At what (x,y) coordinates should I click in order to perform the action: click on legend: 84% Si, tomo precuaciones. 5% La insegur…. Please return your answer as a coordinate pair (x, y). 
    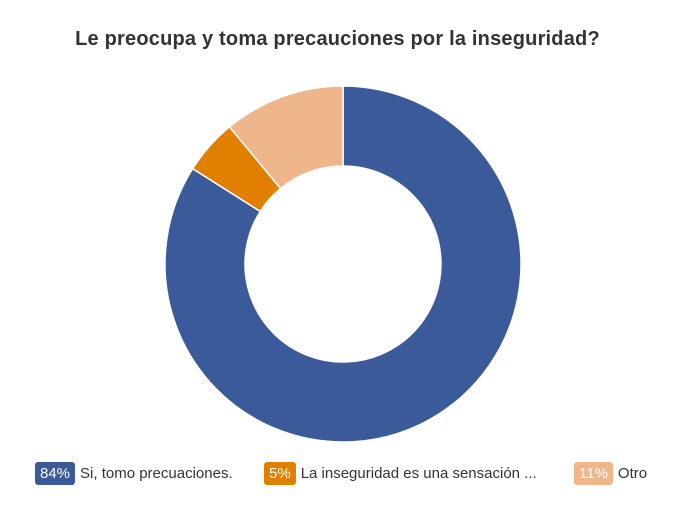
    Looking at the image, I should click on (337, 476).